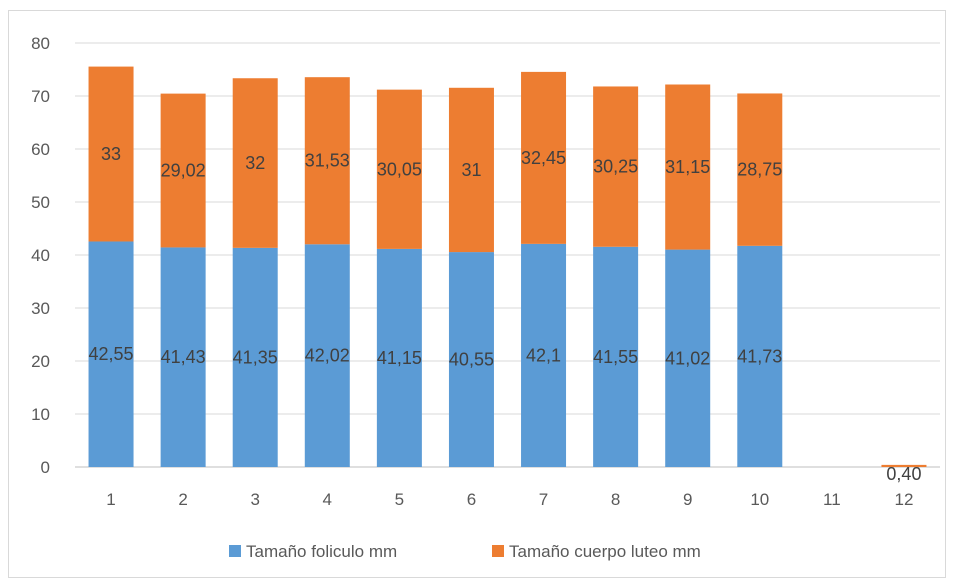 Image resolution: width=954 pixels, height=582 pixels. Describe the element at coordinates (321, 551) in the screenshot. I see `legend-label: Tamaño foliculo mm` at that location.